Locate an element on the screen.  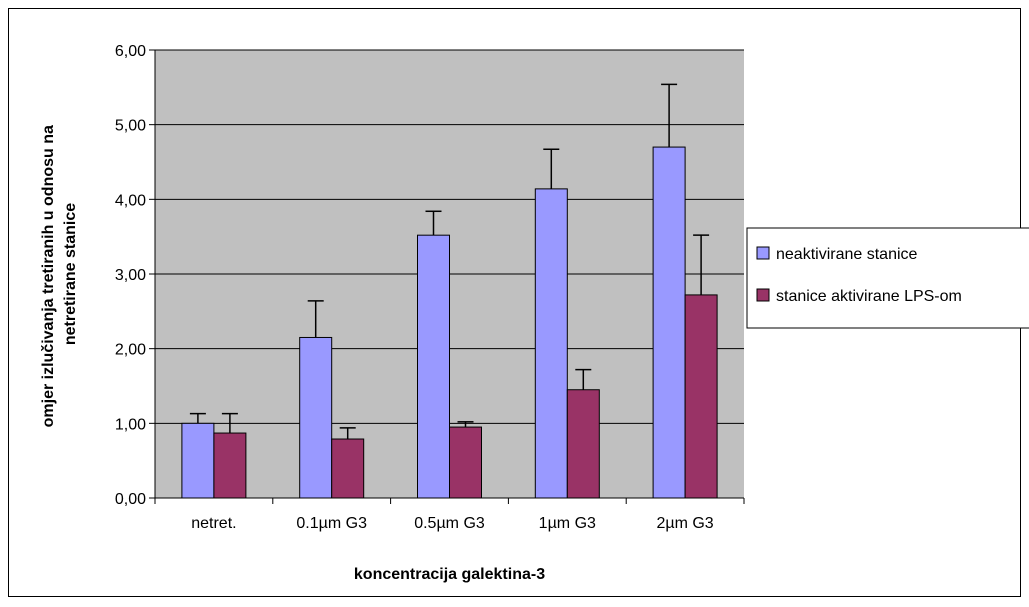
x-tick-labels: netret. 0.1µm G3 0.5µm G3 1µm G3 2µm G3 is located at coordinates (452, 523).